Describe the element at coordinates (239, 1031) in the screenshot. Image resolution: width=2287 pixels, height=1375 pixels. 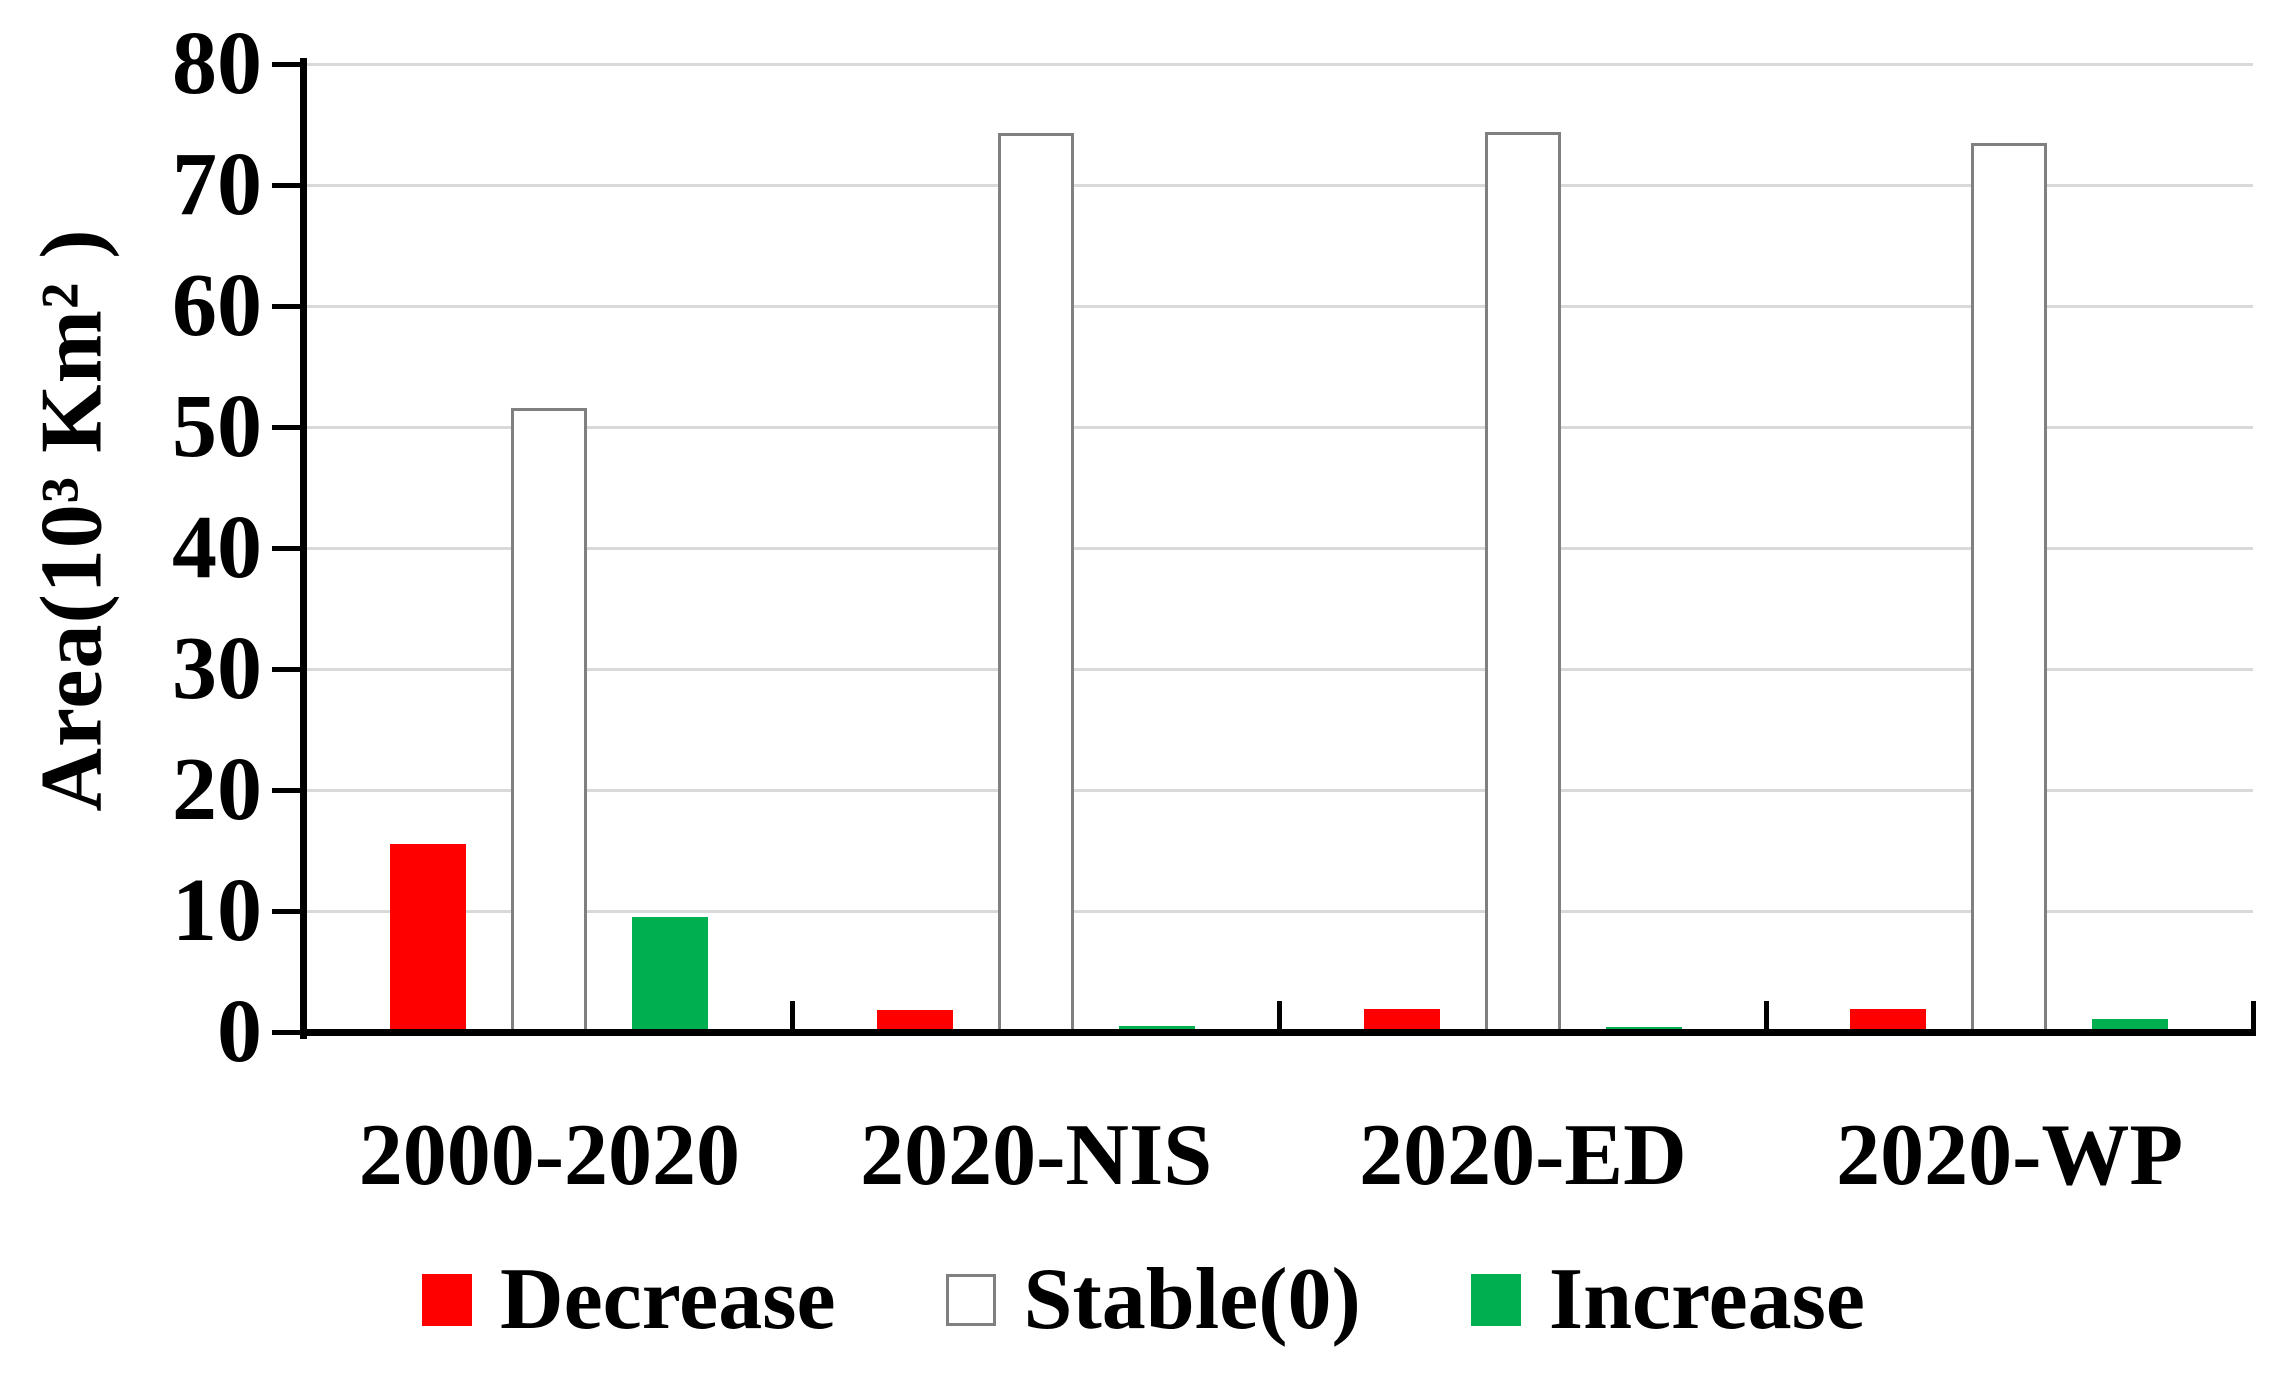
I see `y-tick-label: 0` at that location.